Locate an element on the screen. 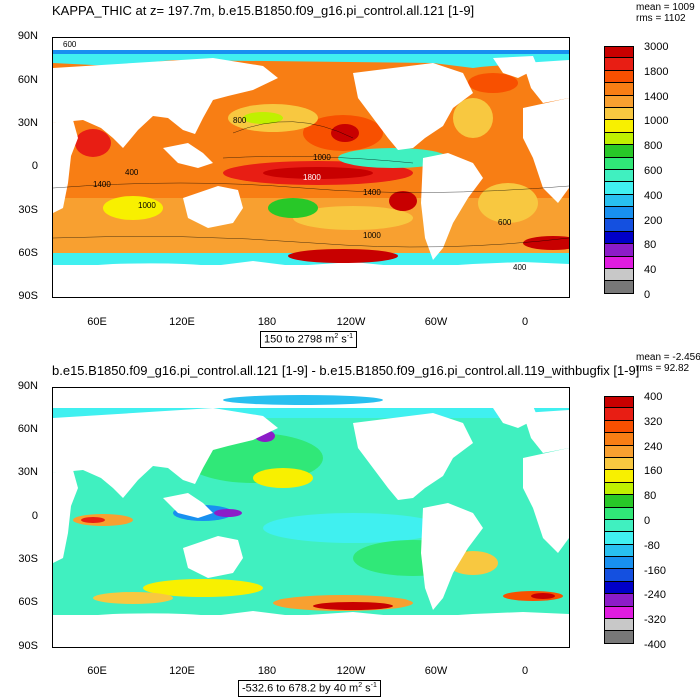 The image size is (700, 700). colorbar-label: 240 is located at coordinates (653, 446).